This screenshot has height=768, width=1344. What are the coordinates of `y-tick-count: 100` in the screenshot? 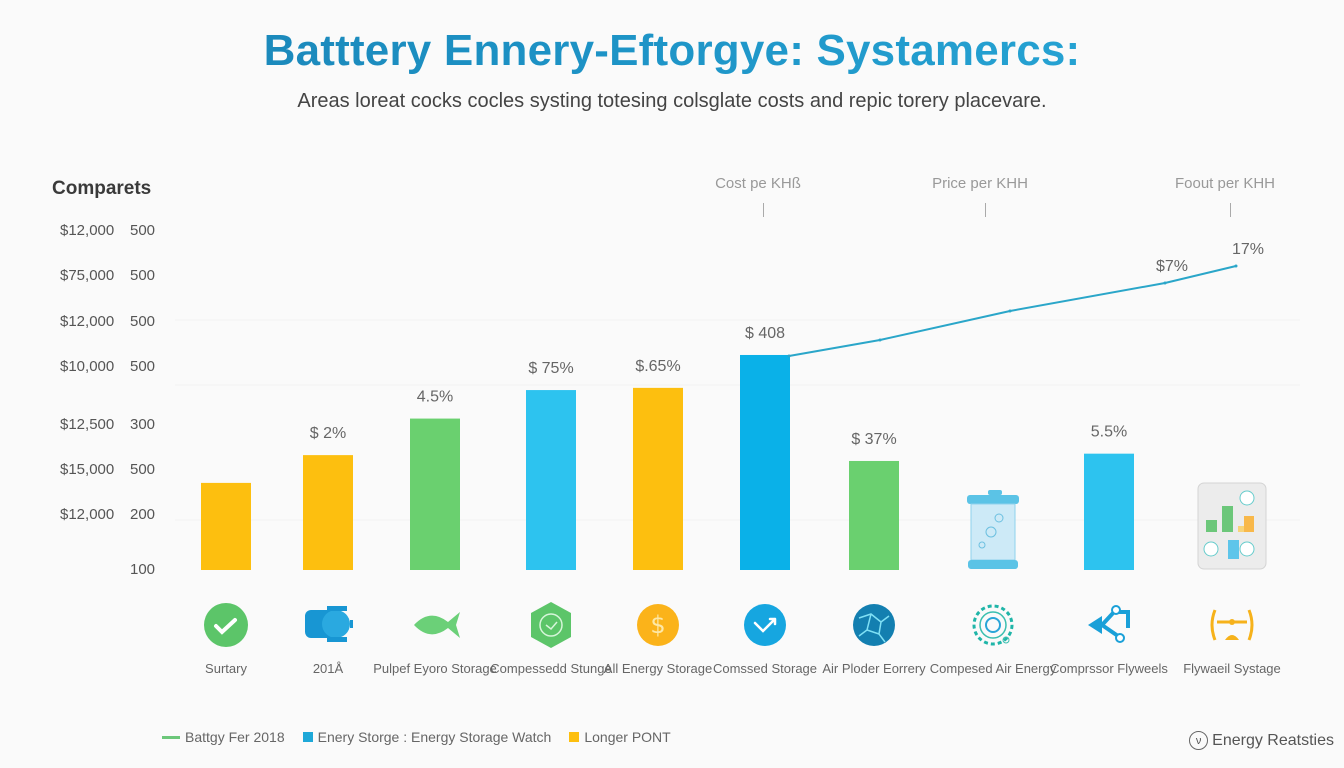 It's located at (143, 569).